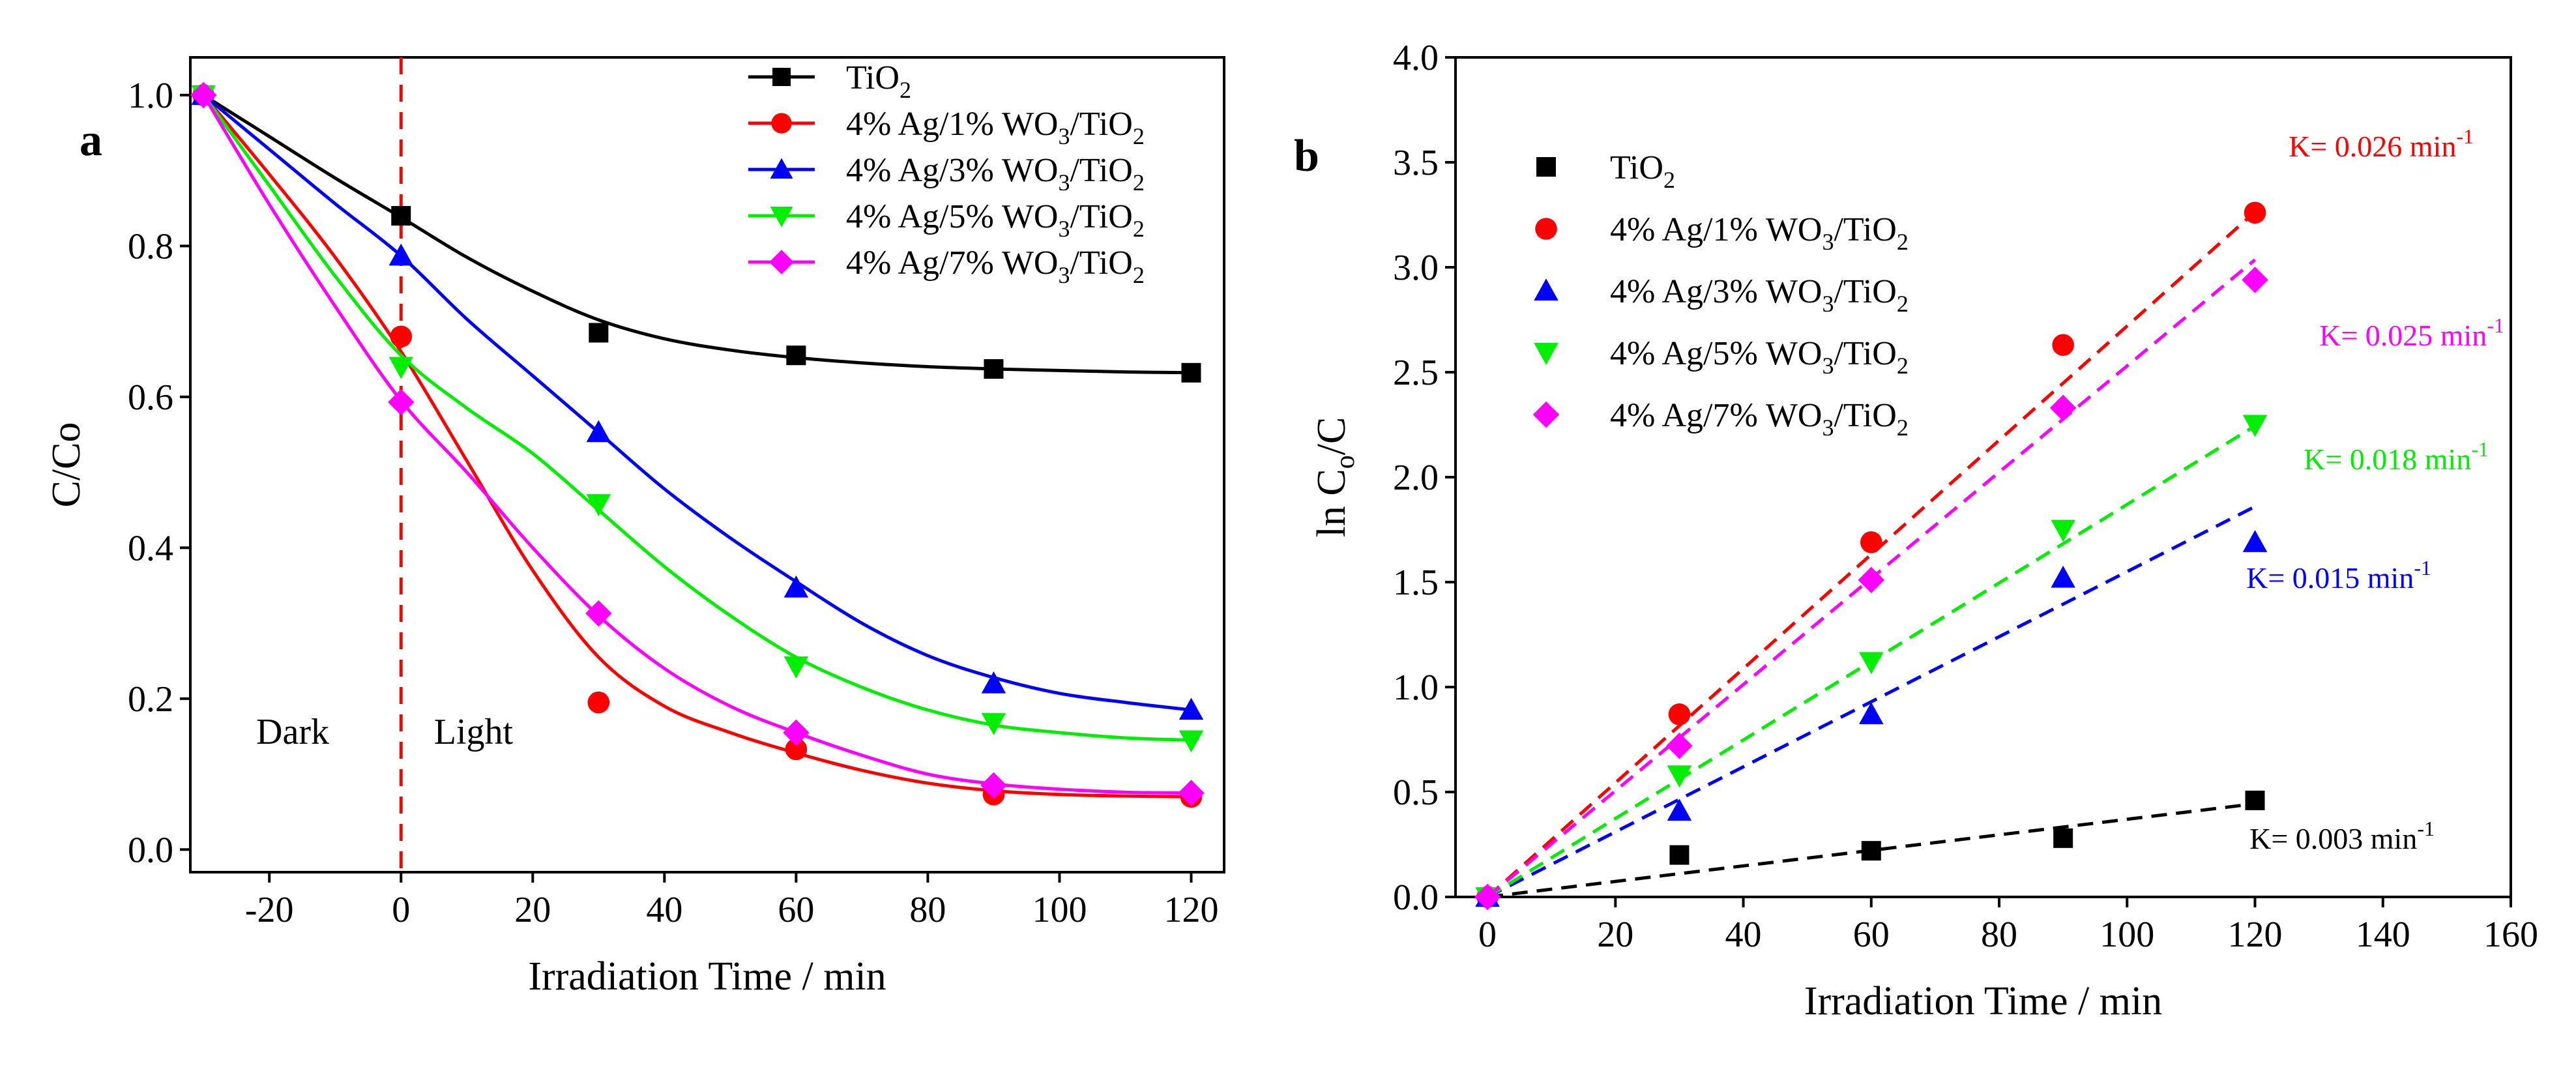 This screenshot has height=1071, width=2576. I want to click on fit-curve, so click(697, 234).